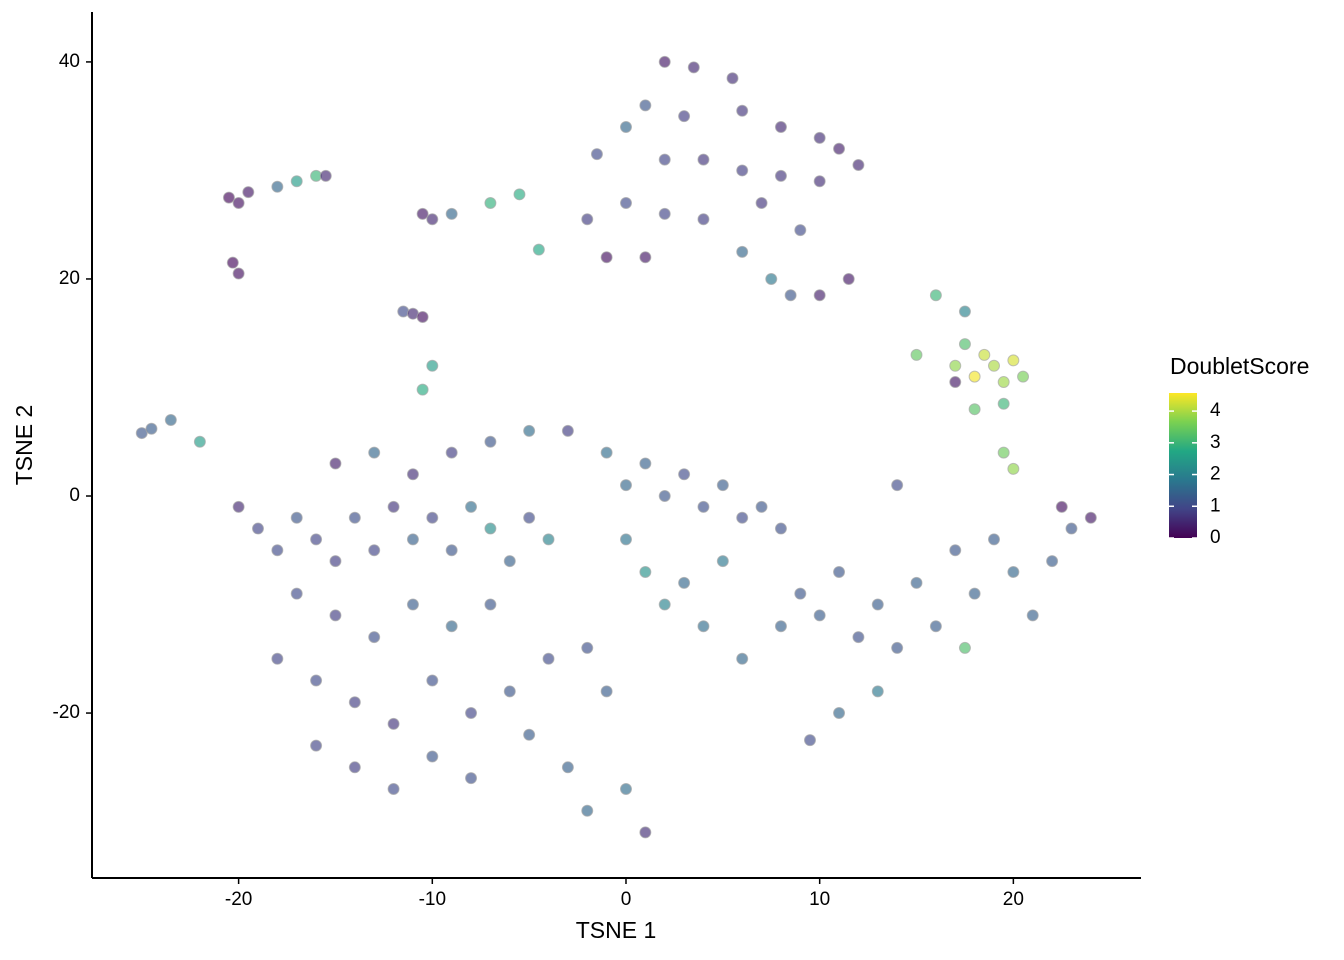  What do you see at coordinates (1215, 537) in the screenshot?
I see `colorbar-tick-label: 0` at bounding box center [1215, 537].